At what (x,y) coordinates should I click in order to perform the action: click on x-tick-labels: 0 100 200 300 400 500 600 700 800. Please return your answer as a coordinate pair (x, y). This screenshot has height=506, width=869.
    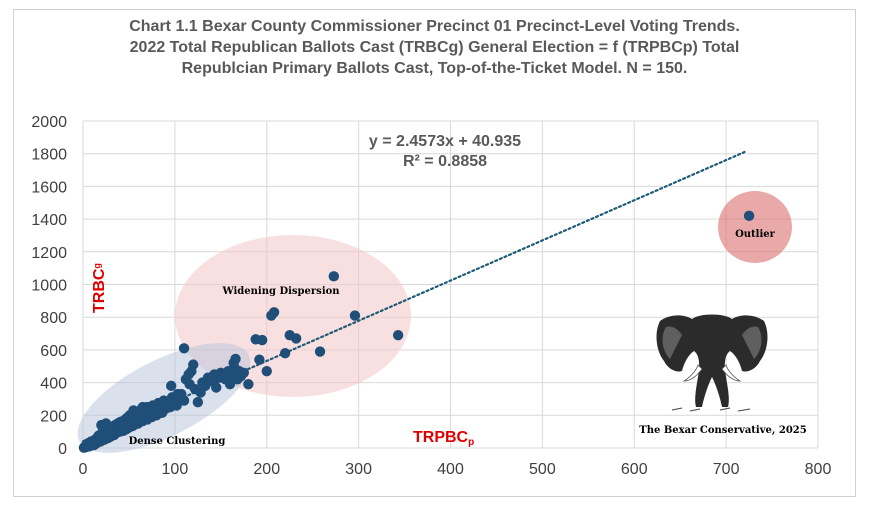
    Looking at the image, I should click on (455, 469).